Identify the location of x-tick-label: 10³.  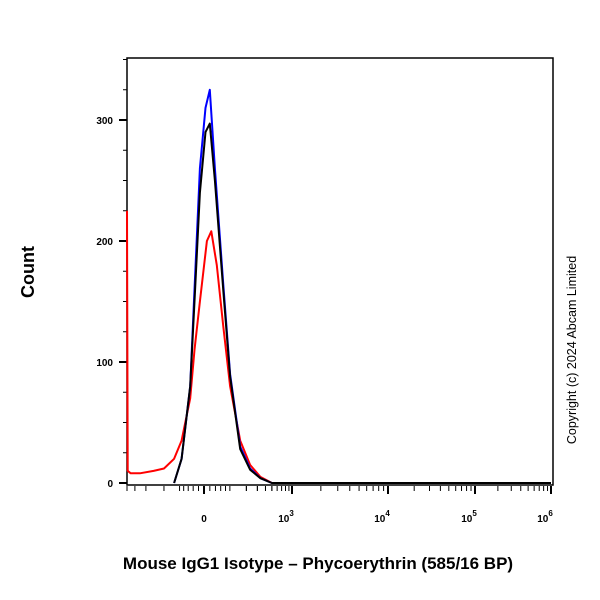
(286, 517).